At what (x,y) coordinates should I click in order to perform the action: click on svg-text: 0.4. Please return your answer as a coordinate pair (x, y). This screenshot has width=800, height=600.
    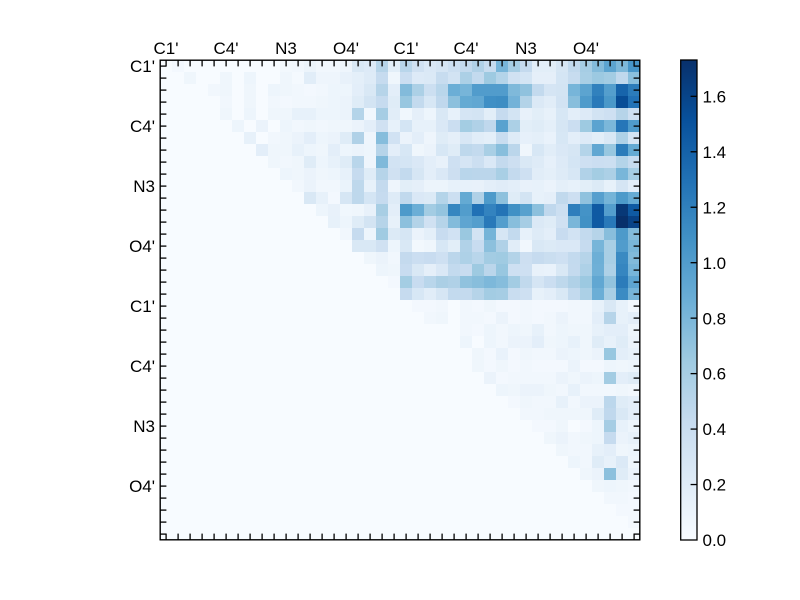
    Looking at the image, I should click on (715, 429).